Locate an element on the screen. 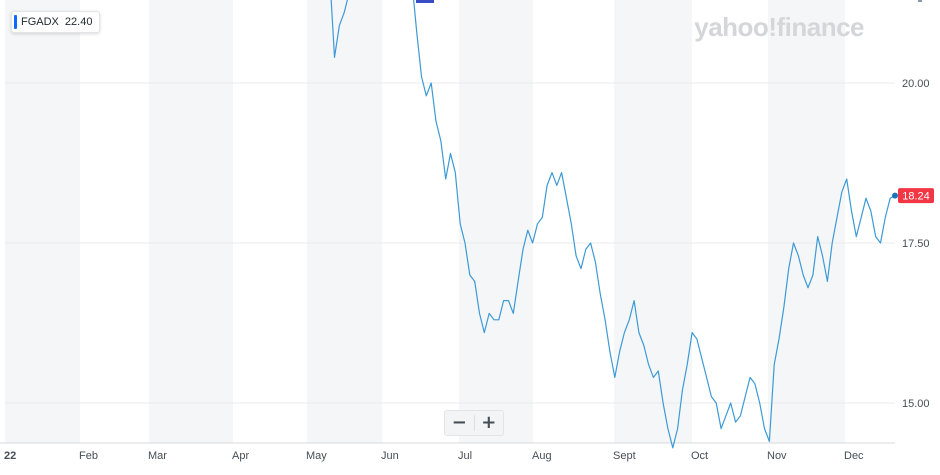  y-tick-label: 17.50 is located at coordinates (916, 244).